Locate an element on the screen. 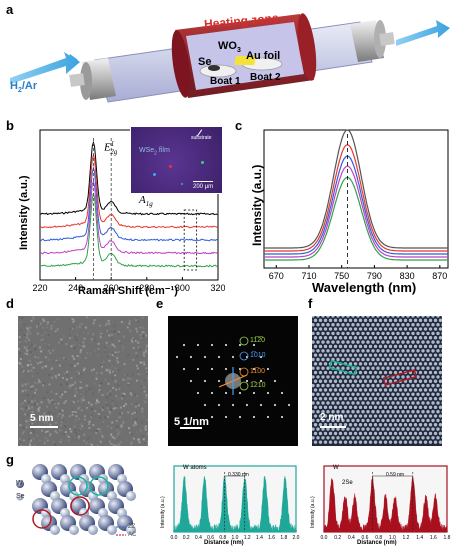  saed-scale: 5 1/nm is located at coordinates (191, 422).